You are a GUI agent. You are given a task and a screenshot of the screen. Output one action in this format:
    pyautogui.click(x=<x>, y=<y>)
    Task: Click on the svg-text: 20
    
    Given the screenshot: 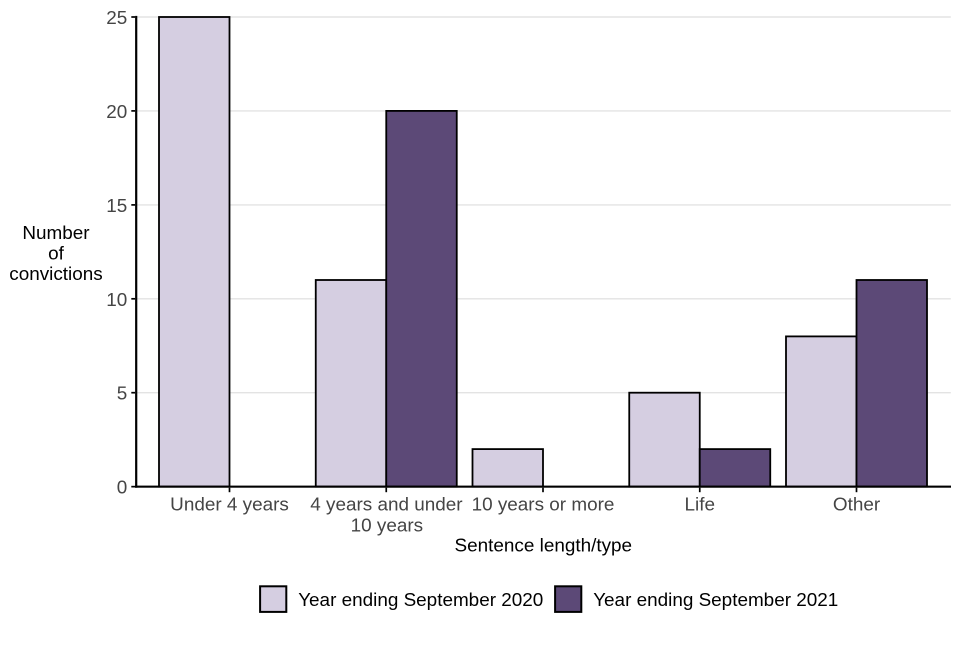 What is the action you would take?
    pyautogui.click(x=116, y=112)
    